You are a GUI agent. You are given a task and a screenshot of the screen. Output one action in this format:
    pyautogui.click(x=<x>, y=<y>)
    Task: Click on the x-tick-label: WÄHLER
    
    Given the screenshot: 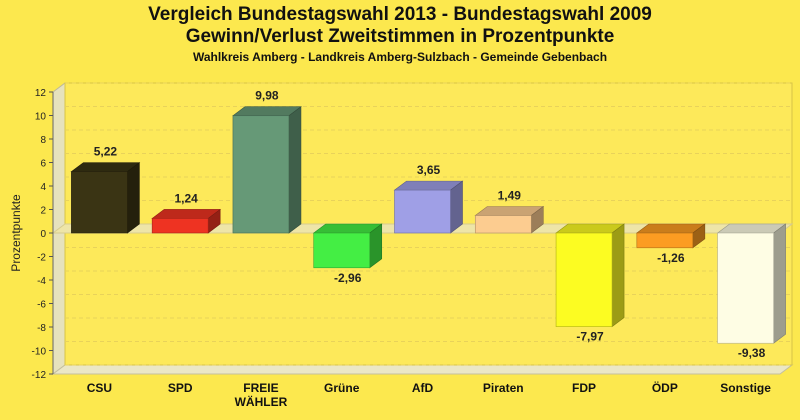 What is the action you would take?
    pyautogui.click(x=261, y=401)
    